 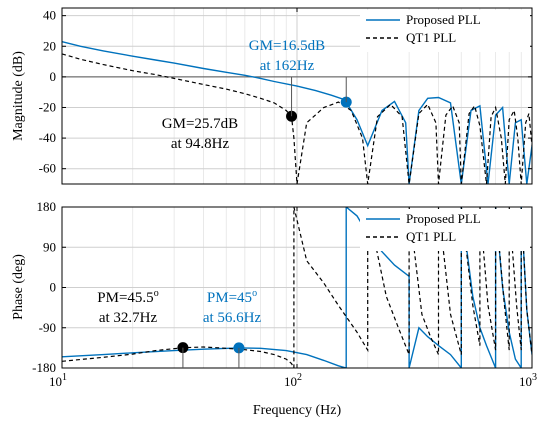 I want to click on gm-proposed-line2: at 162Hz, so click(x=287, y=66).